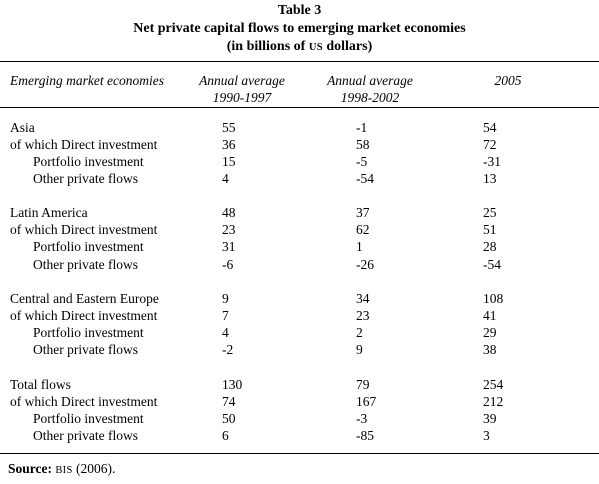 The width and height of the screenshot is (599, 484). What do you see at coordinates (299, 212) in the screenshot?
I see `table-row: Latin America 48 37 25` at bounding box center [299, 212].